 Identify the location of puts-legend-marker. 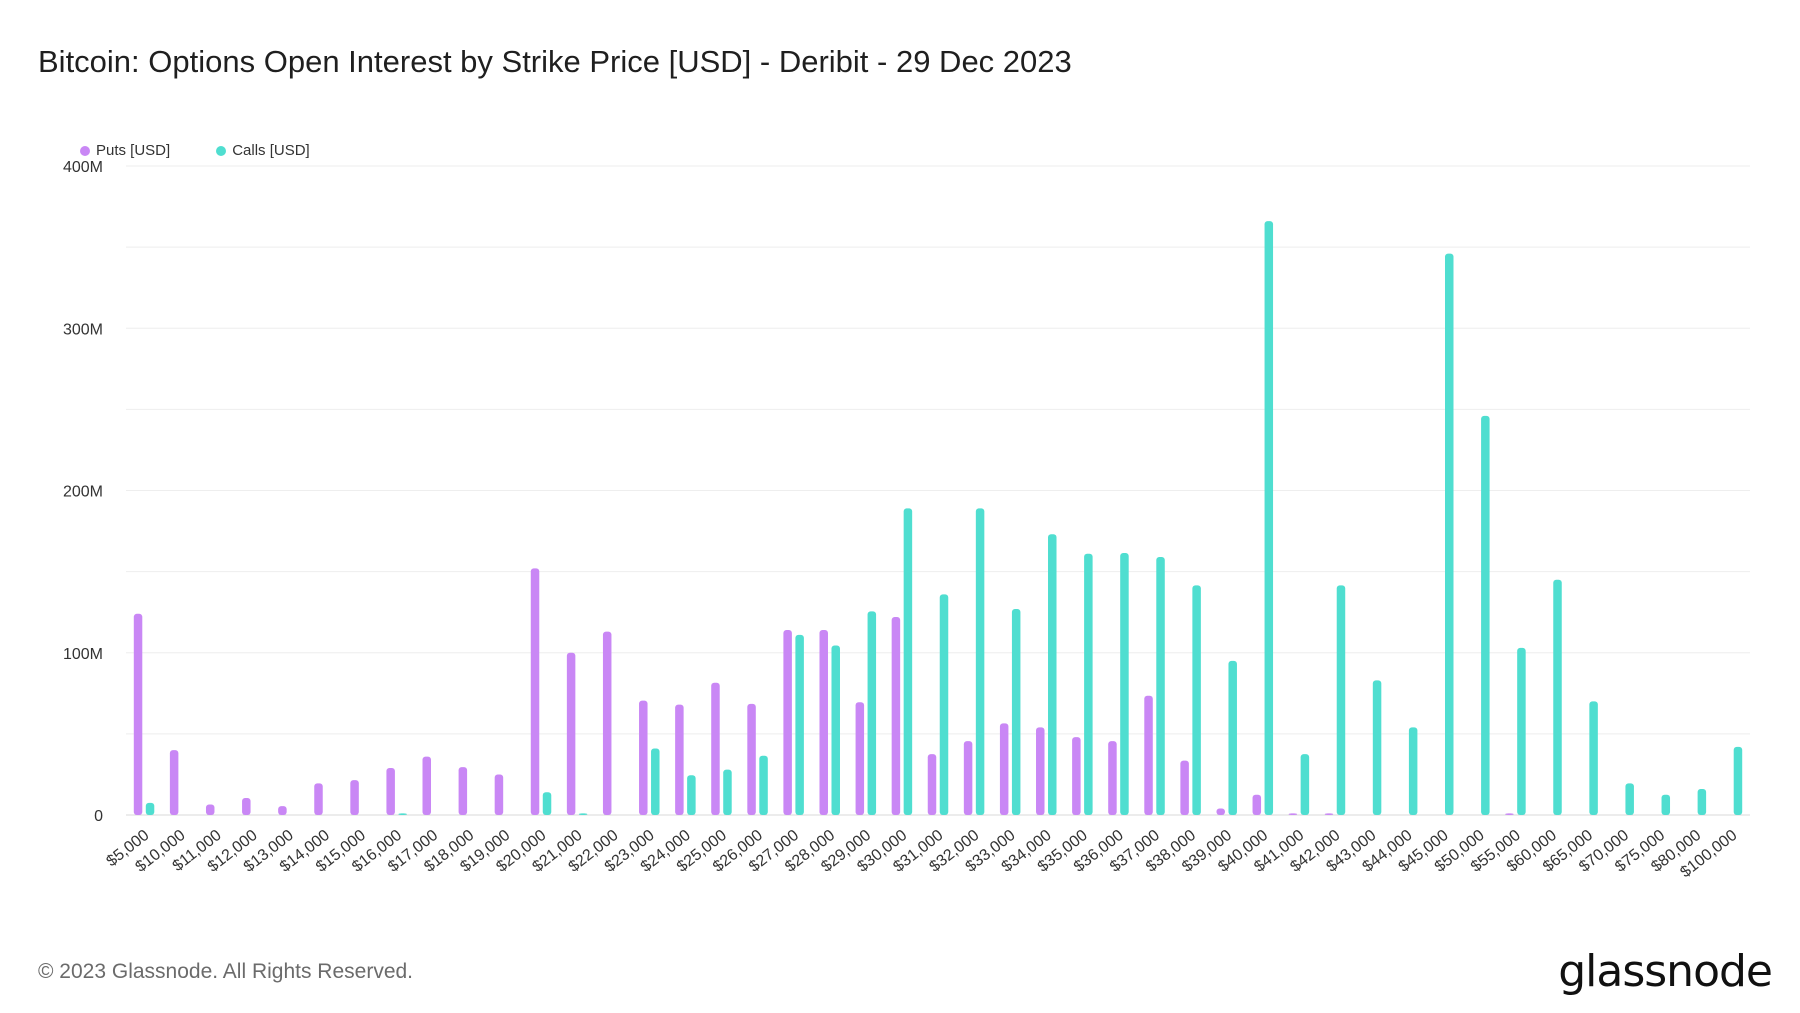
(85, 150).